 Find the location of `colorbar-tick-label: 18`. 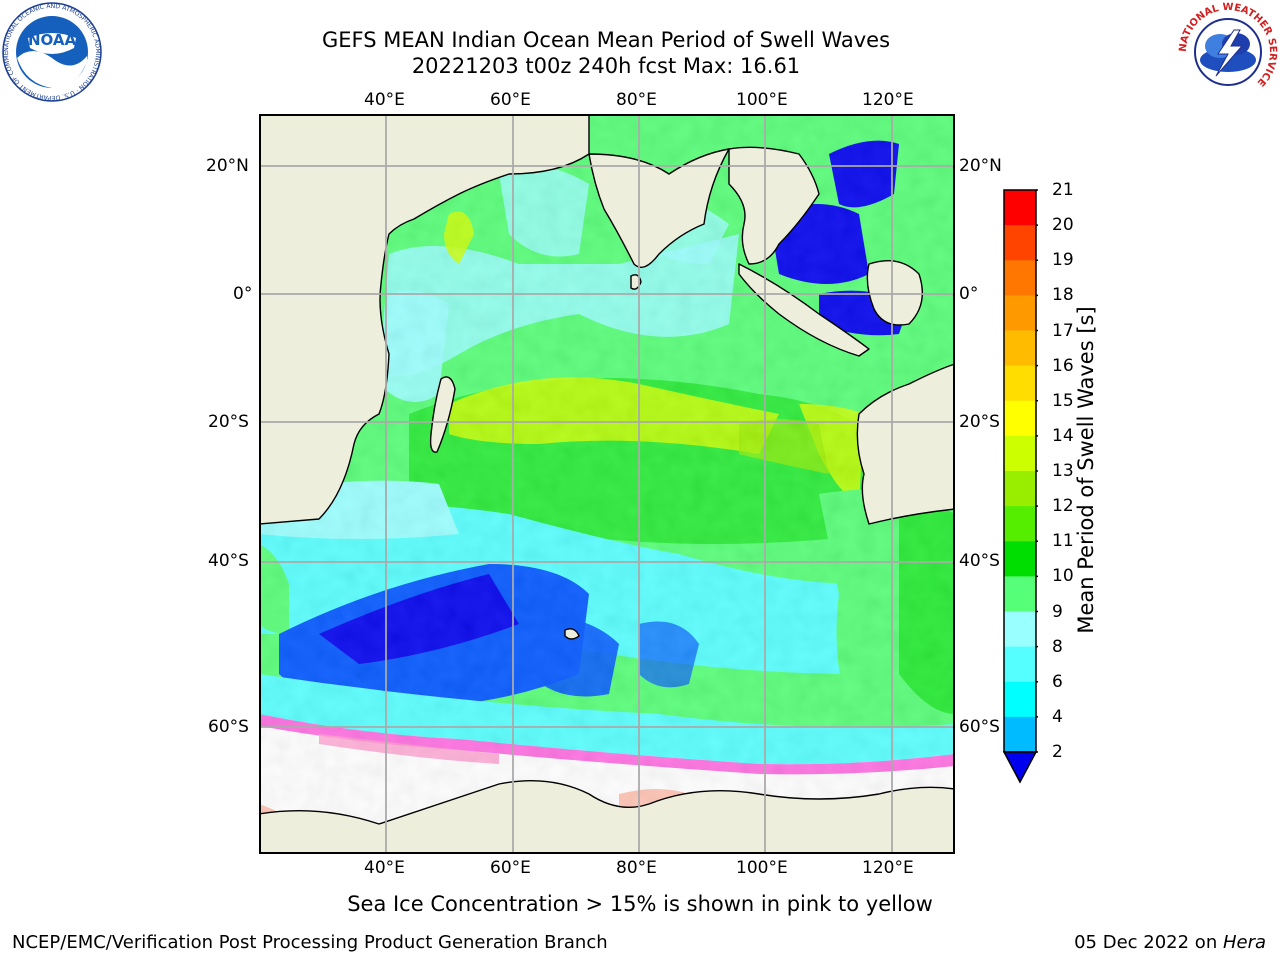

colorbar-tick-label: 18 is located at coordinates (1063, 295).